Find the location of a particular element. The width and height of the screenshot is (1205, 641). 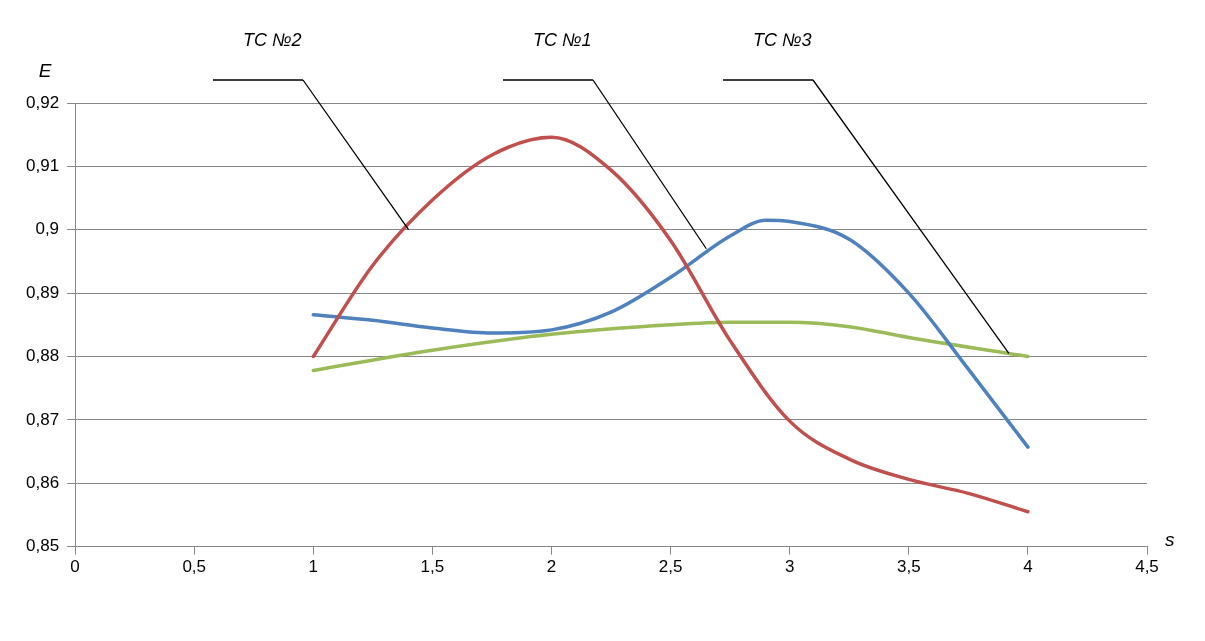

x-tick-label: 0 is located at coordinates (75, 567).